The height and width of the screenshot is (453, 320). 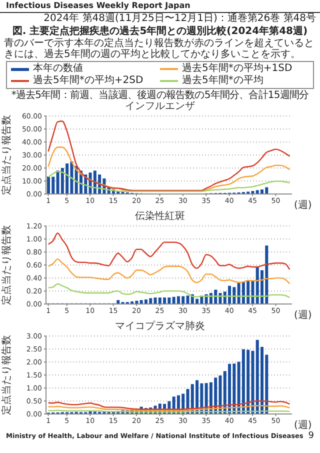 I want to click on text: 2024年 第48週(11月25日〜12月1日)：通巻第26巻 第48号, so click(x=179, y=19).